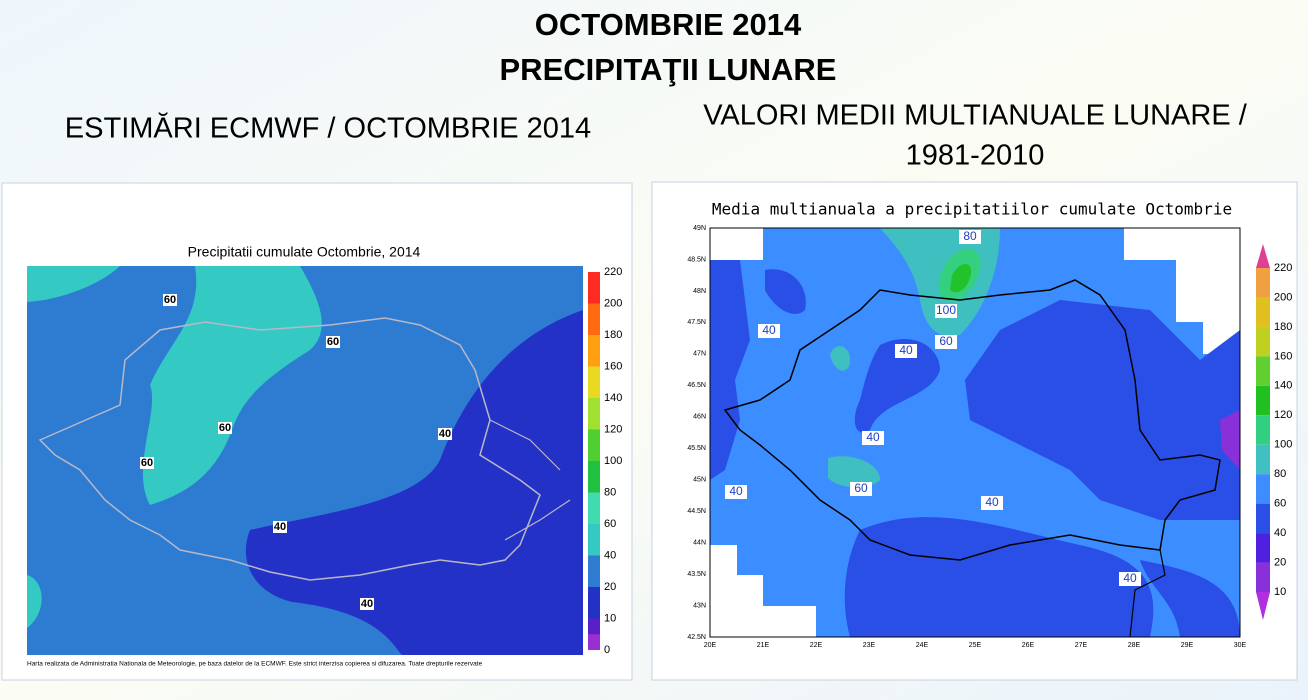  What do you see at coordinates (1028, 645) in the screenshot?
I see `lon-label: 26E` at bounding box center [1028, 645].